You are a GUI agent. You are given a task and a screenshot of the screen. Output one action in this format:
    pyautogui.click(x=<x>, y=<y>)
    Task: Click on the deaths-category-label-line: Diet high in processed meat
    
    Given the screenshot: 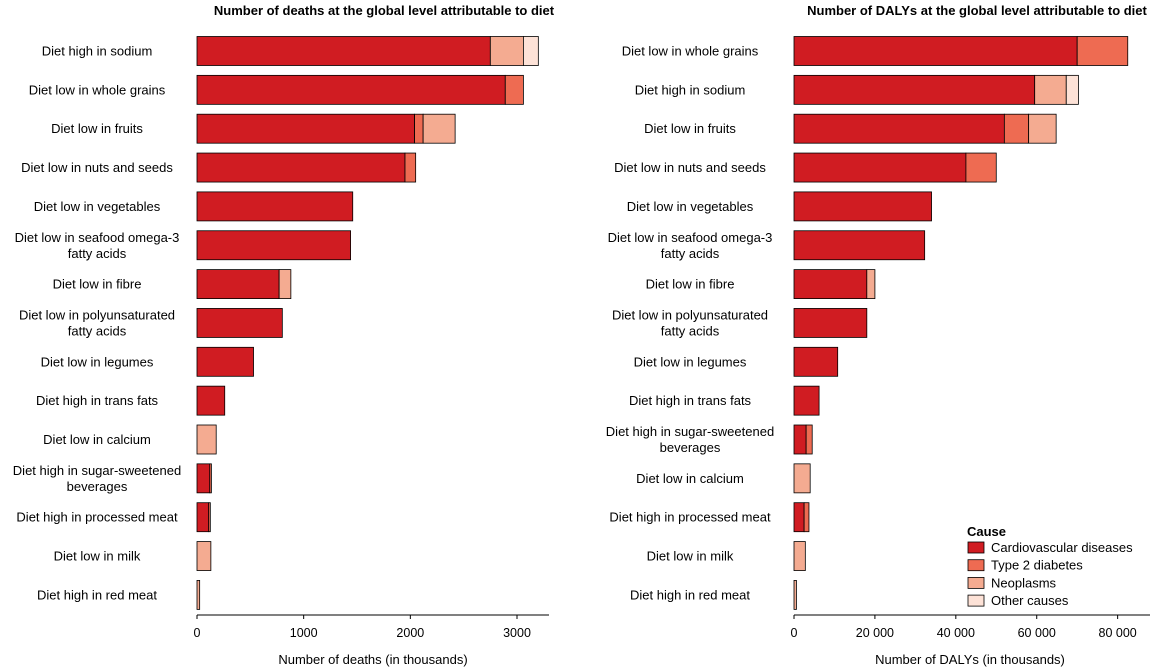 What is the action you would take?
    pyautogui.click(x=97, y=517)
    